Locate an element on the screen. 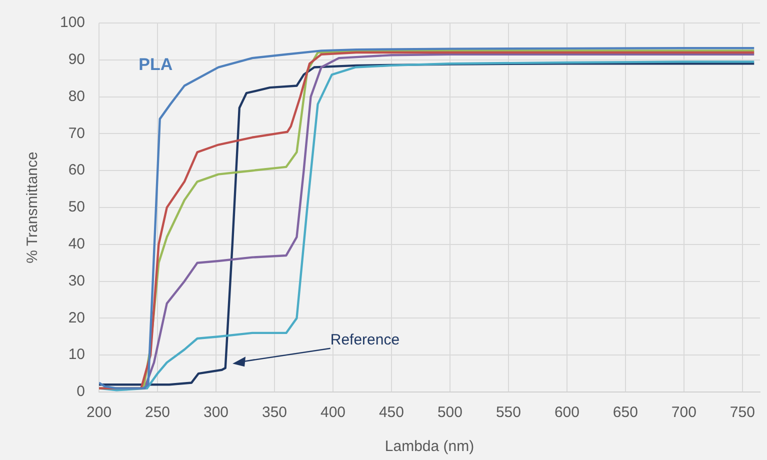  y-tick-label: 100 is located at coordinates (73, 23).